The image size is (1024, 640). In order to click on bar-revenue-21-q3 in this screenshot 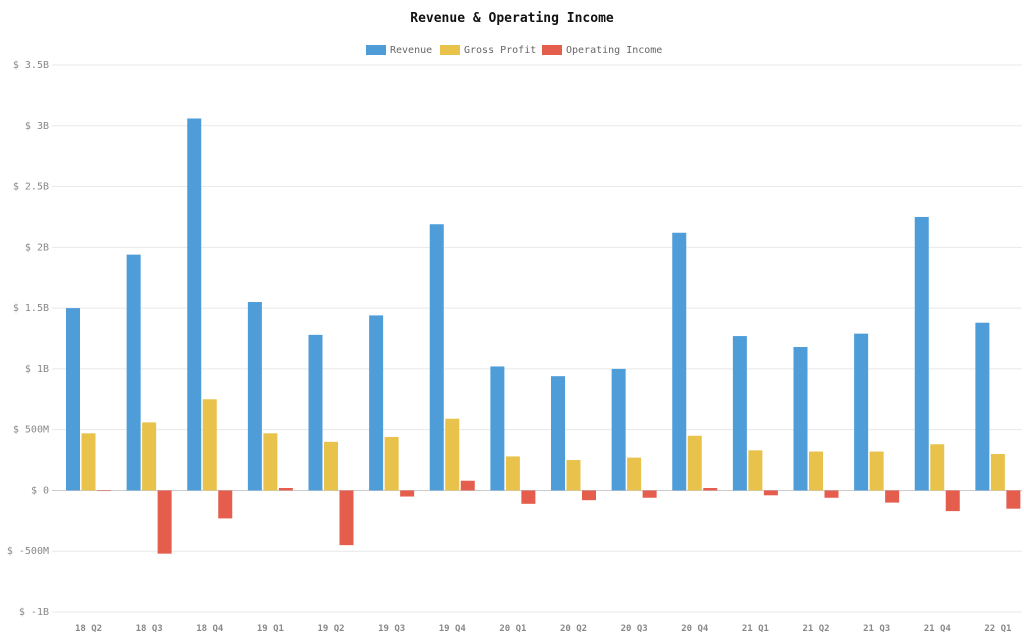, I will do `click(861, 412)`.